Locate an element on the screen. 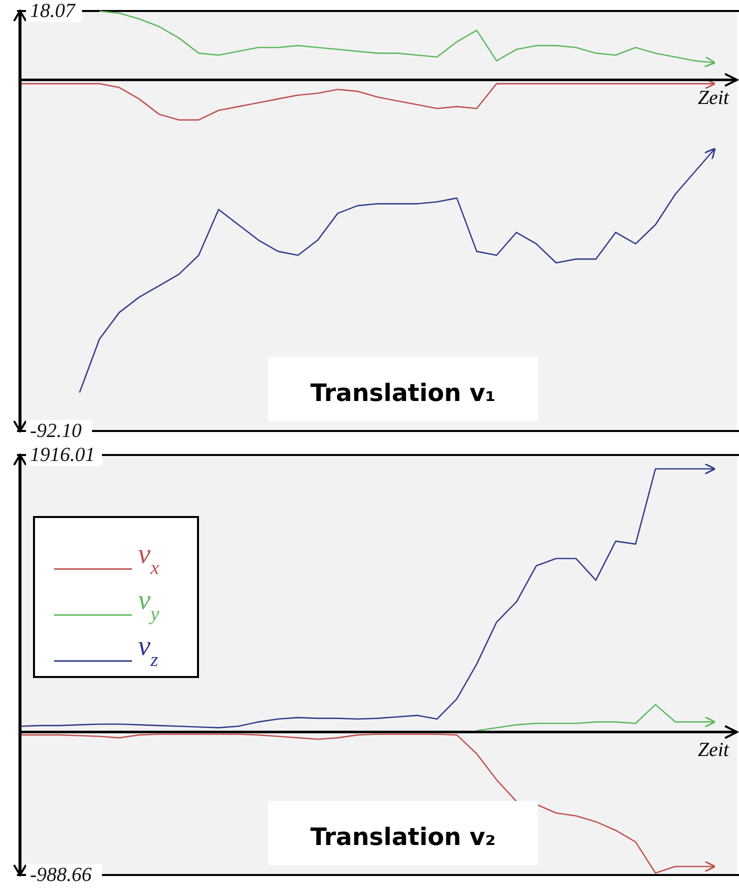 This screenshot has width=739, height=892. text: Translation v₂ is located at coordinates (403, 837).